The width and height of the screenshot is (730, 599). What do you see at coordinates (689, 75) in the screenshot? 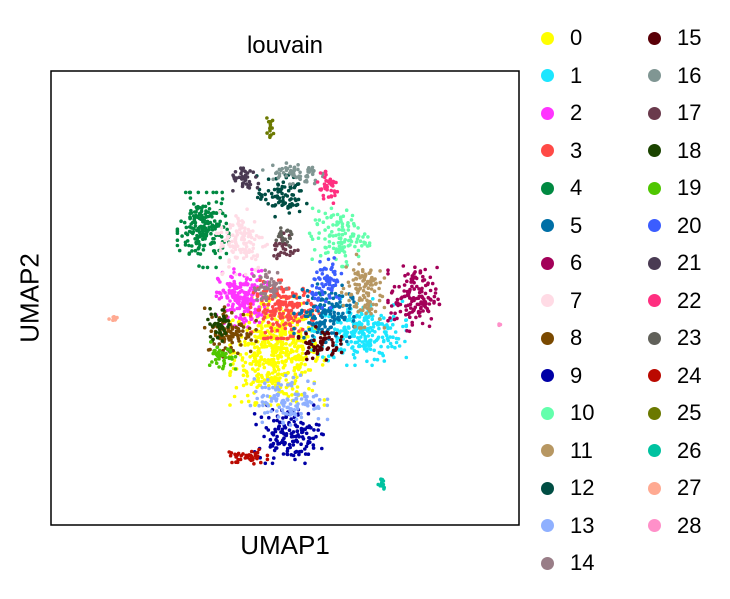
I see `legend-label: 16` at bounding box center [689, 75].